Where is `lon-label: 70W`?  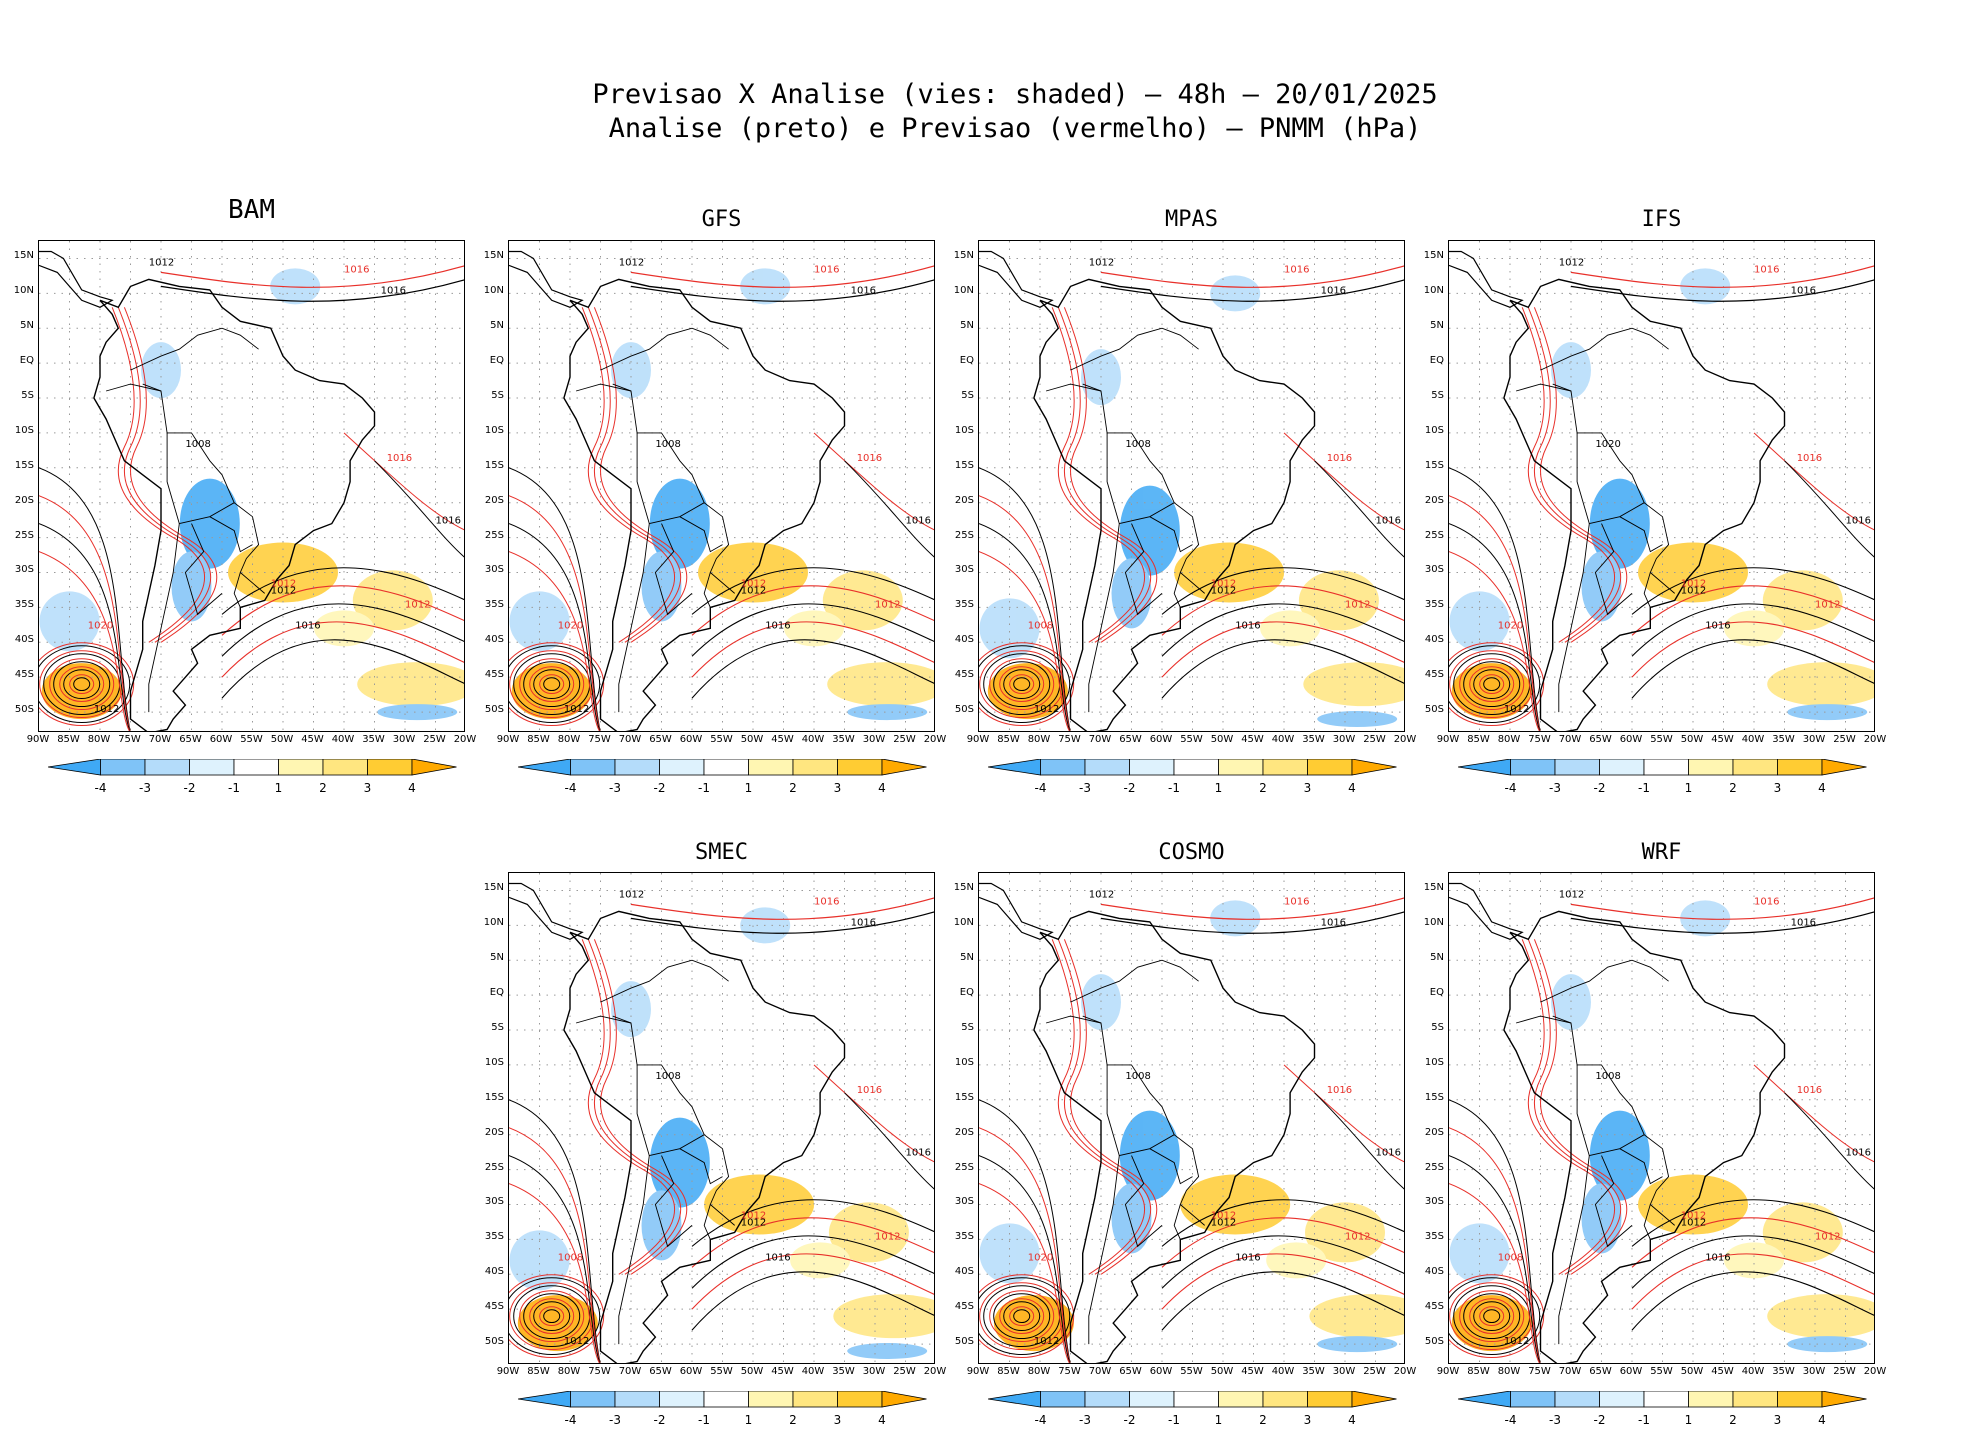 lon-label: 70W is located at coordinates (1100, 1371).